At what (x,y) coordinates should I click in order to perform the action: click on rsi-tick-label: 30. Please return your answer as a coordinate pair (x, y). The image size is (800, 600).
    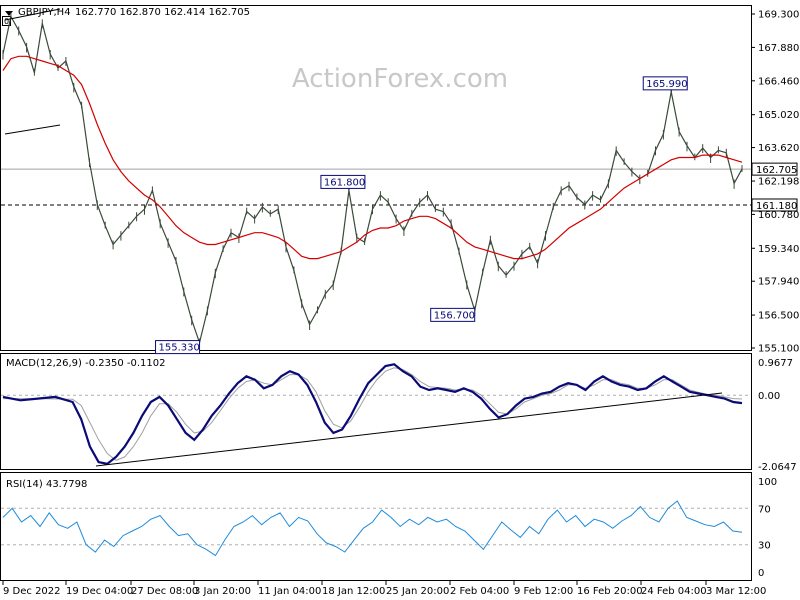
    Looking at the image, I should click on (764, 546).